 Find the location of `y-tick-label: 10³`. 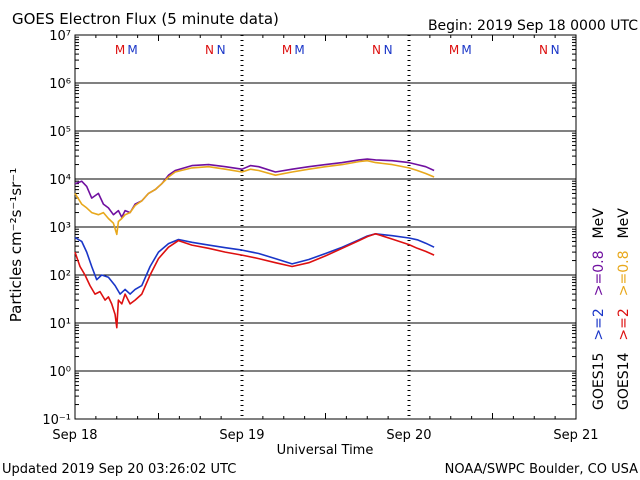

y-tick-label: 10³ is located at coordinates (60, 228).